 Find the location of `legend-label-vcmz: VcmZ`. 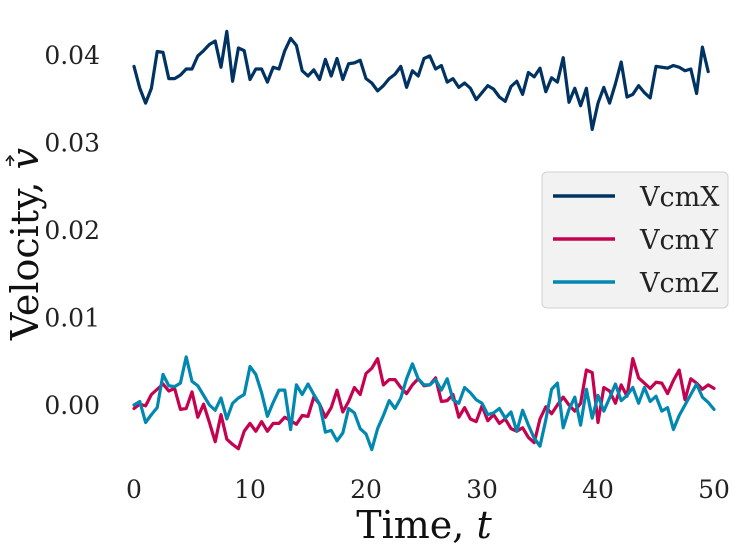

legend-label-vcmz: VcmZ is located at coordinates (679, 283).